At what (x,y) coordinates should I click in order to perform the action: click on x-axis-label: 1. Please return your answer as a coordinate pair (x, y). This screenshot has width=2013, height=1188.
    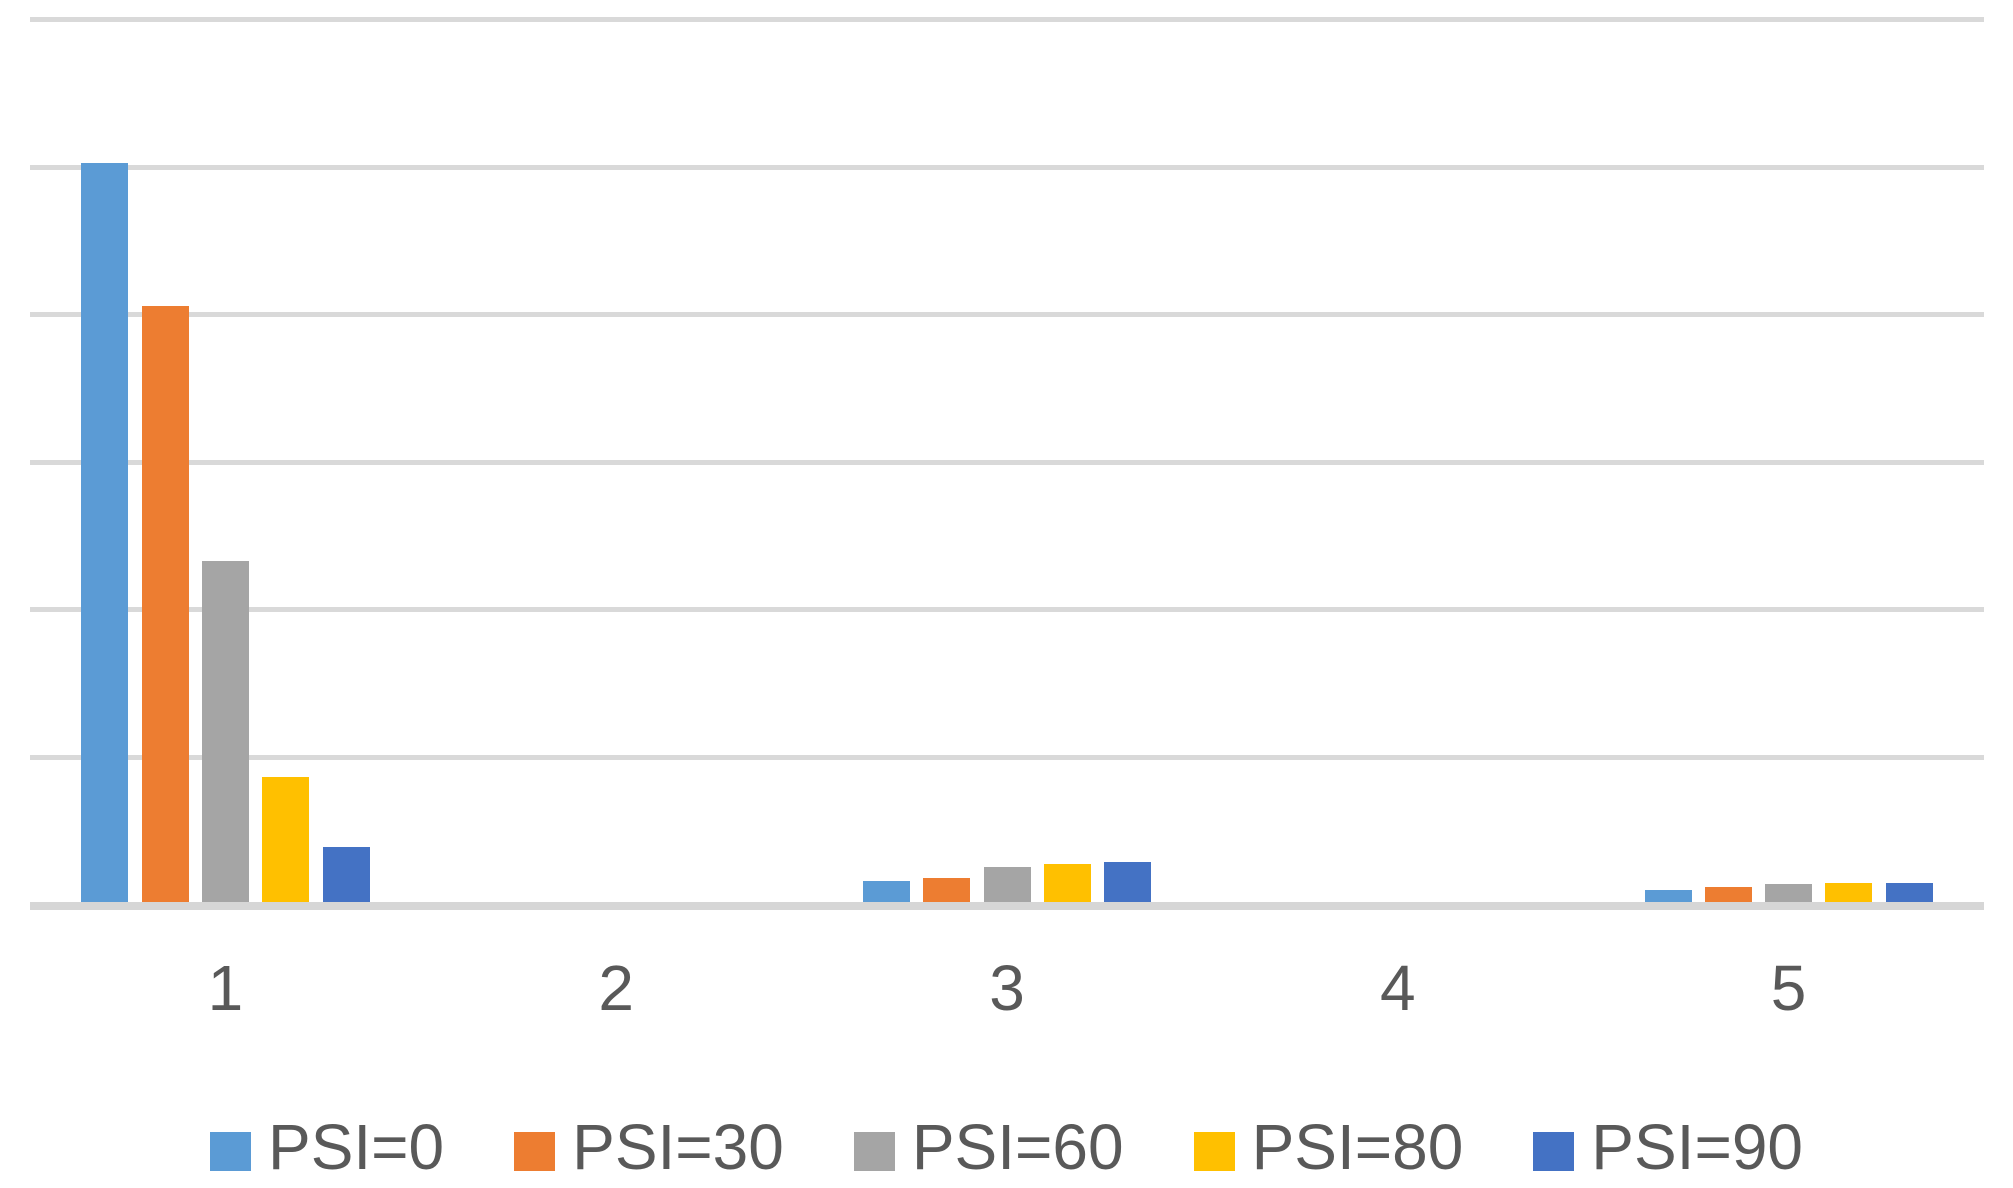
    Looking at the image, I should click on (225, 988).